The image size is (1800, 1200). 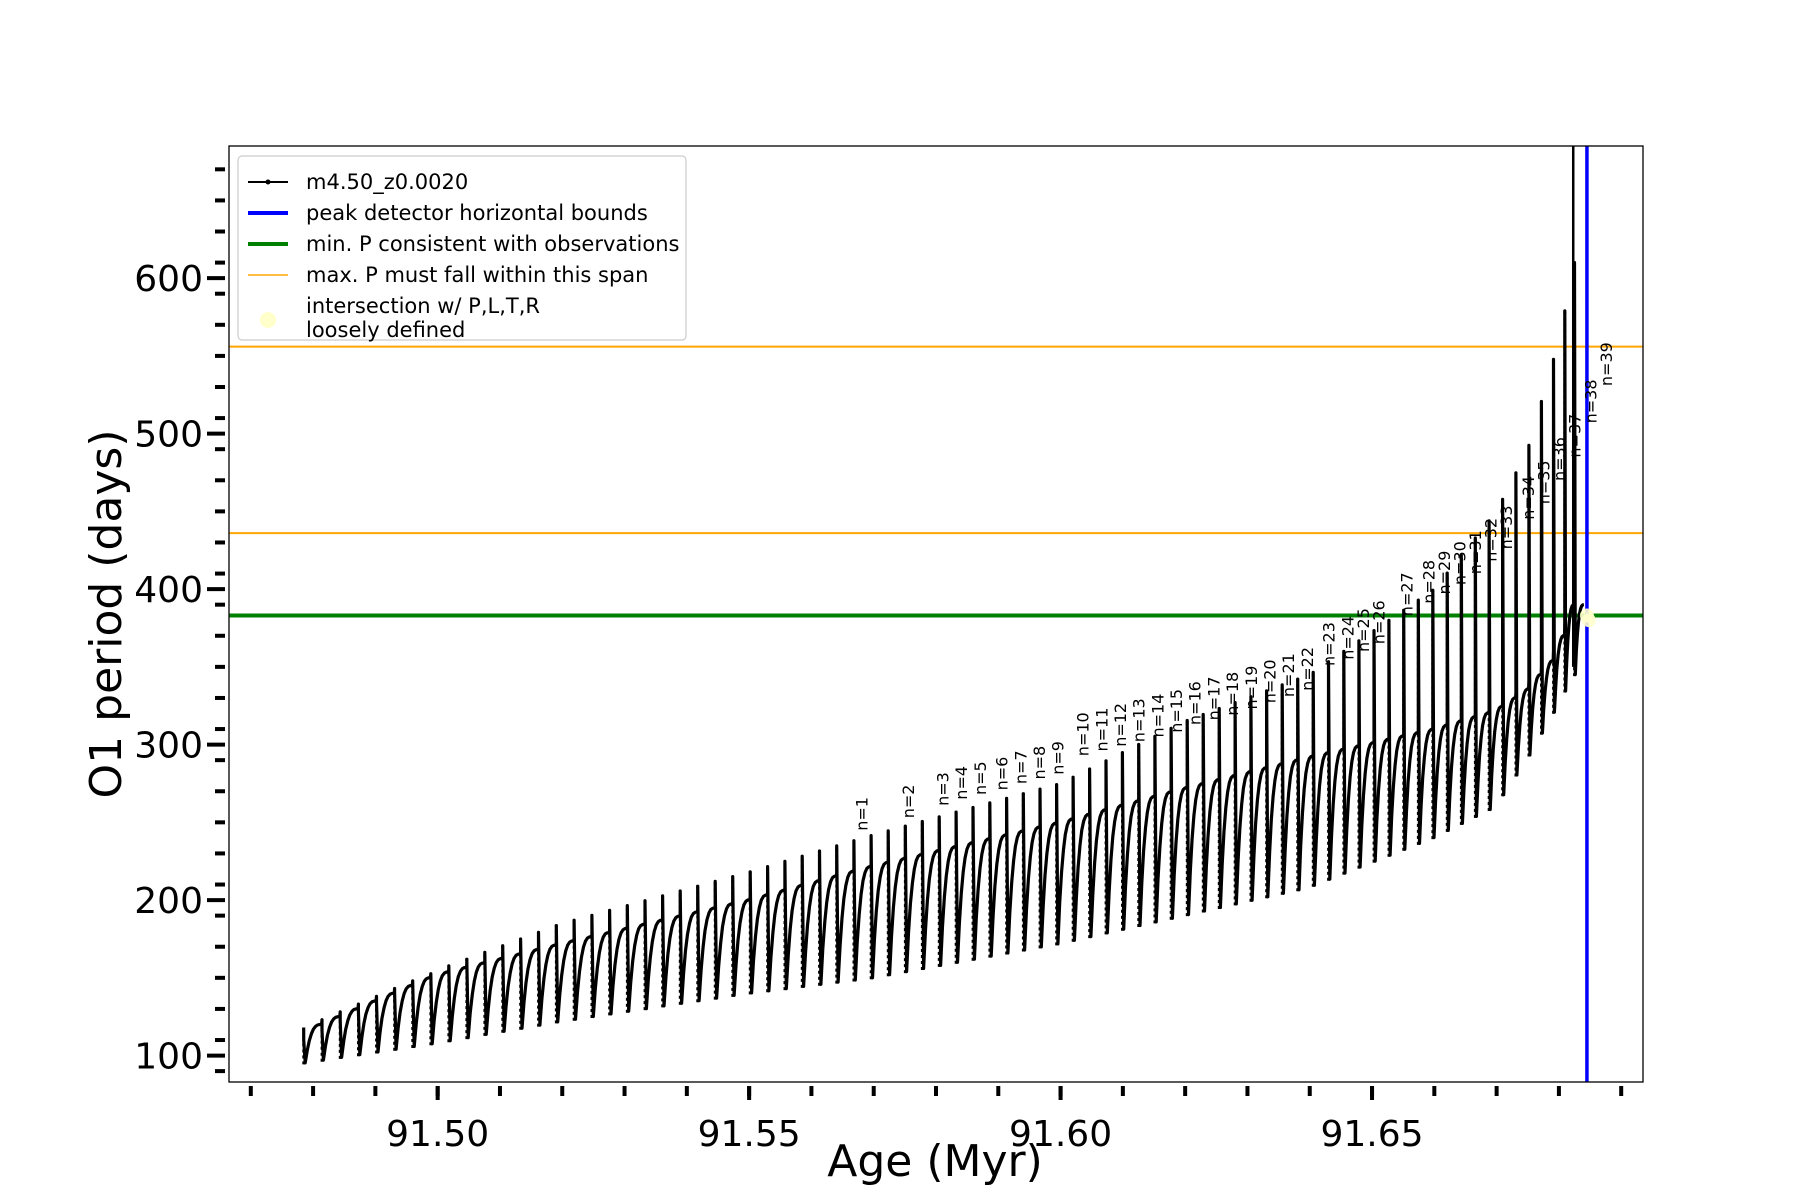 I want to click on pulse-annotation: n=6, so click(x=1002, y=774).